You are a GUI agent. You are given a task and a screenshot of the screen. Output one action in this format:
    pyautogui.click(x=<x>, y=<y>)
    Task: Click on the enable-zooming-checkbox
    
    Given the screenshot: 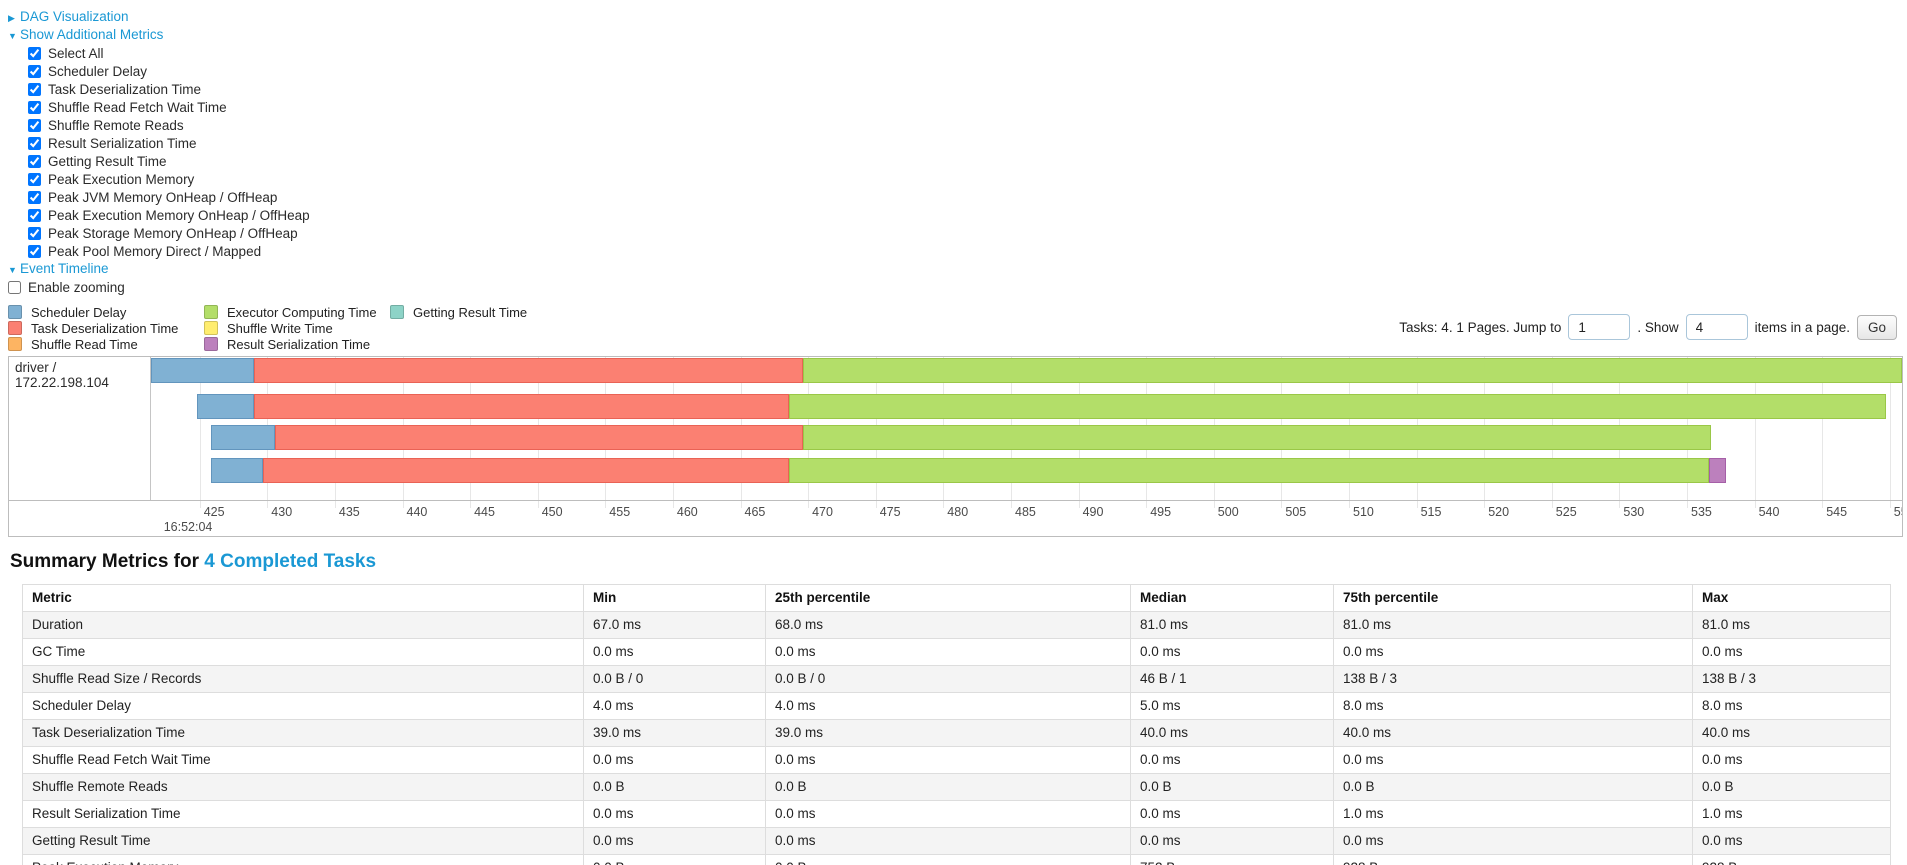 What is the action you would take?
    pyautogui.click(x=14, y=287)
    